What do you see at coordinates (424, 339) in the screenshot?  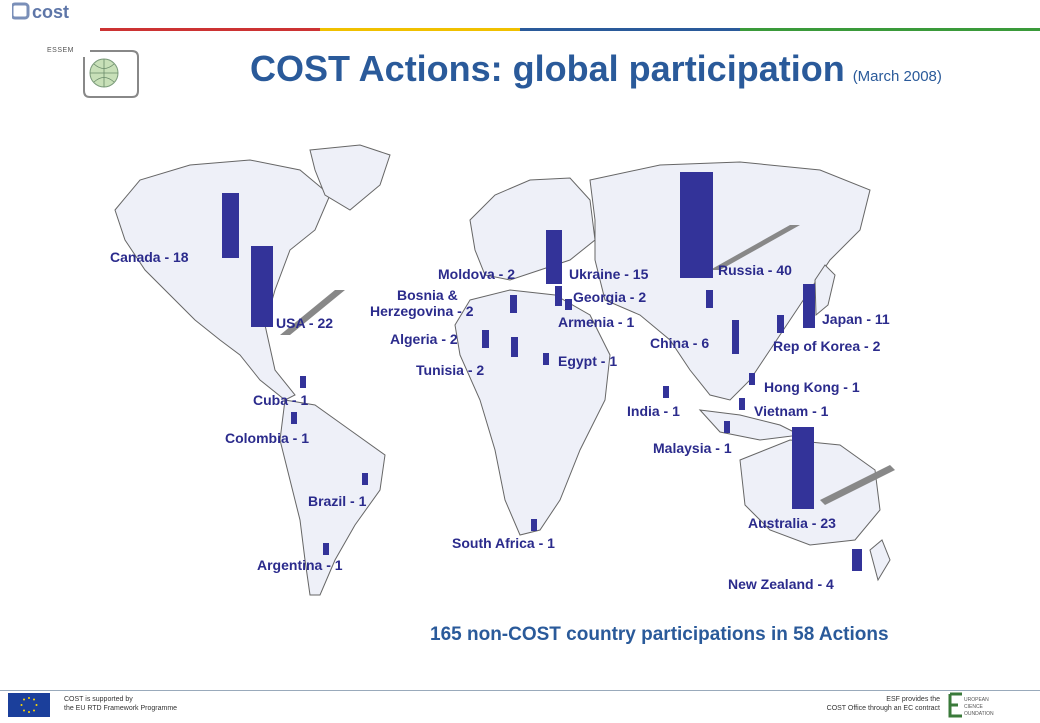 I see `label-algeria: Algeria - 2` at bounding box center [424, 339].